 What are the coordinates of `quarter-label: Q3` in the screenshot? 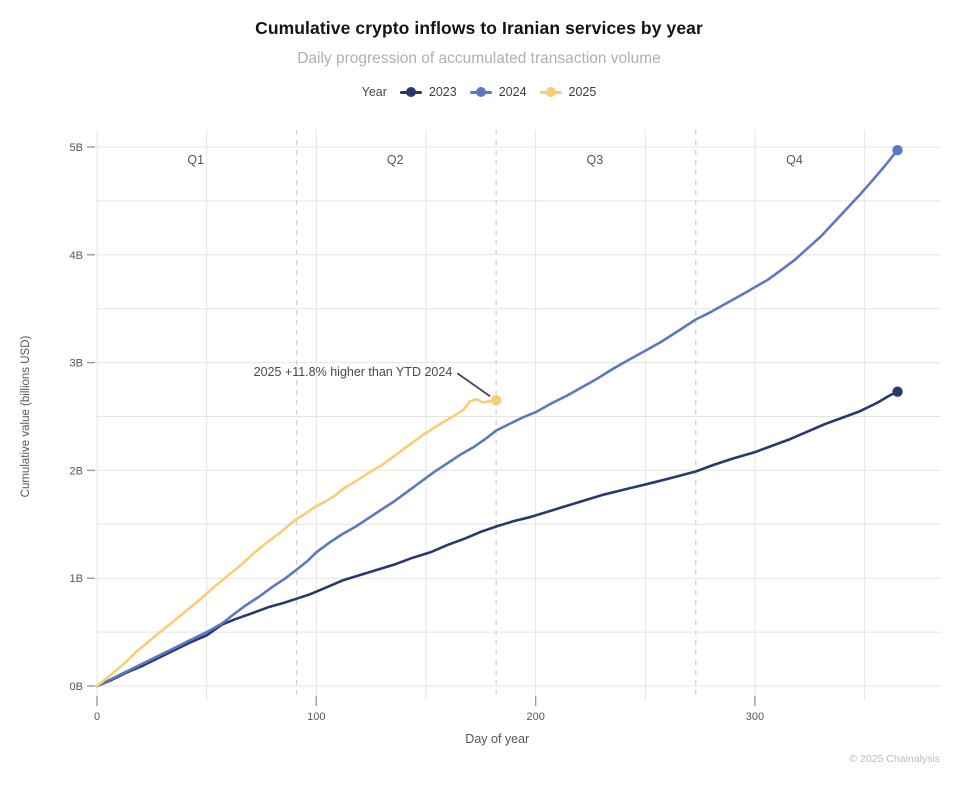 It's located at (595, 160).